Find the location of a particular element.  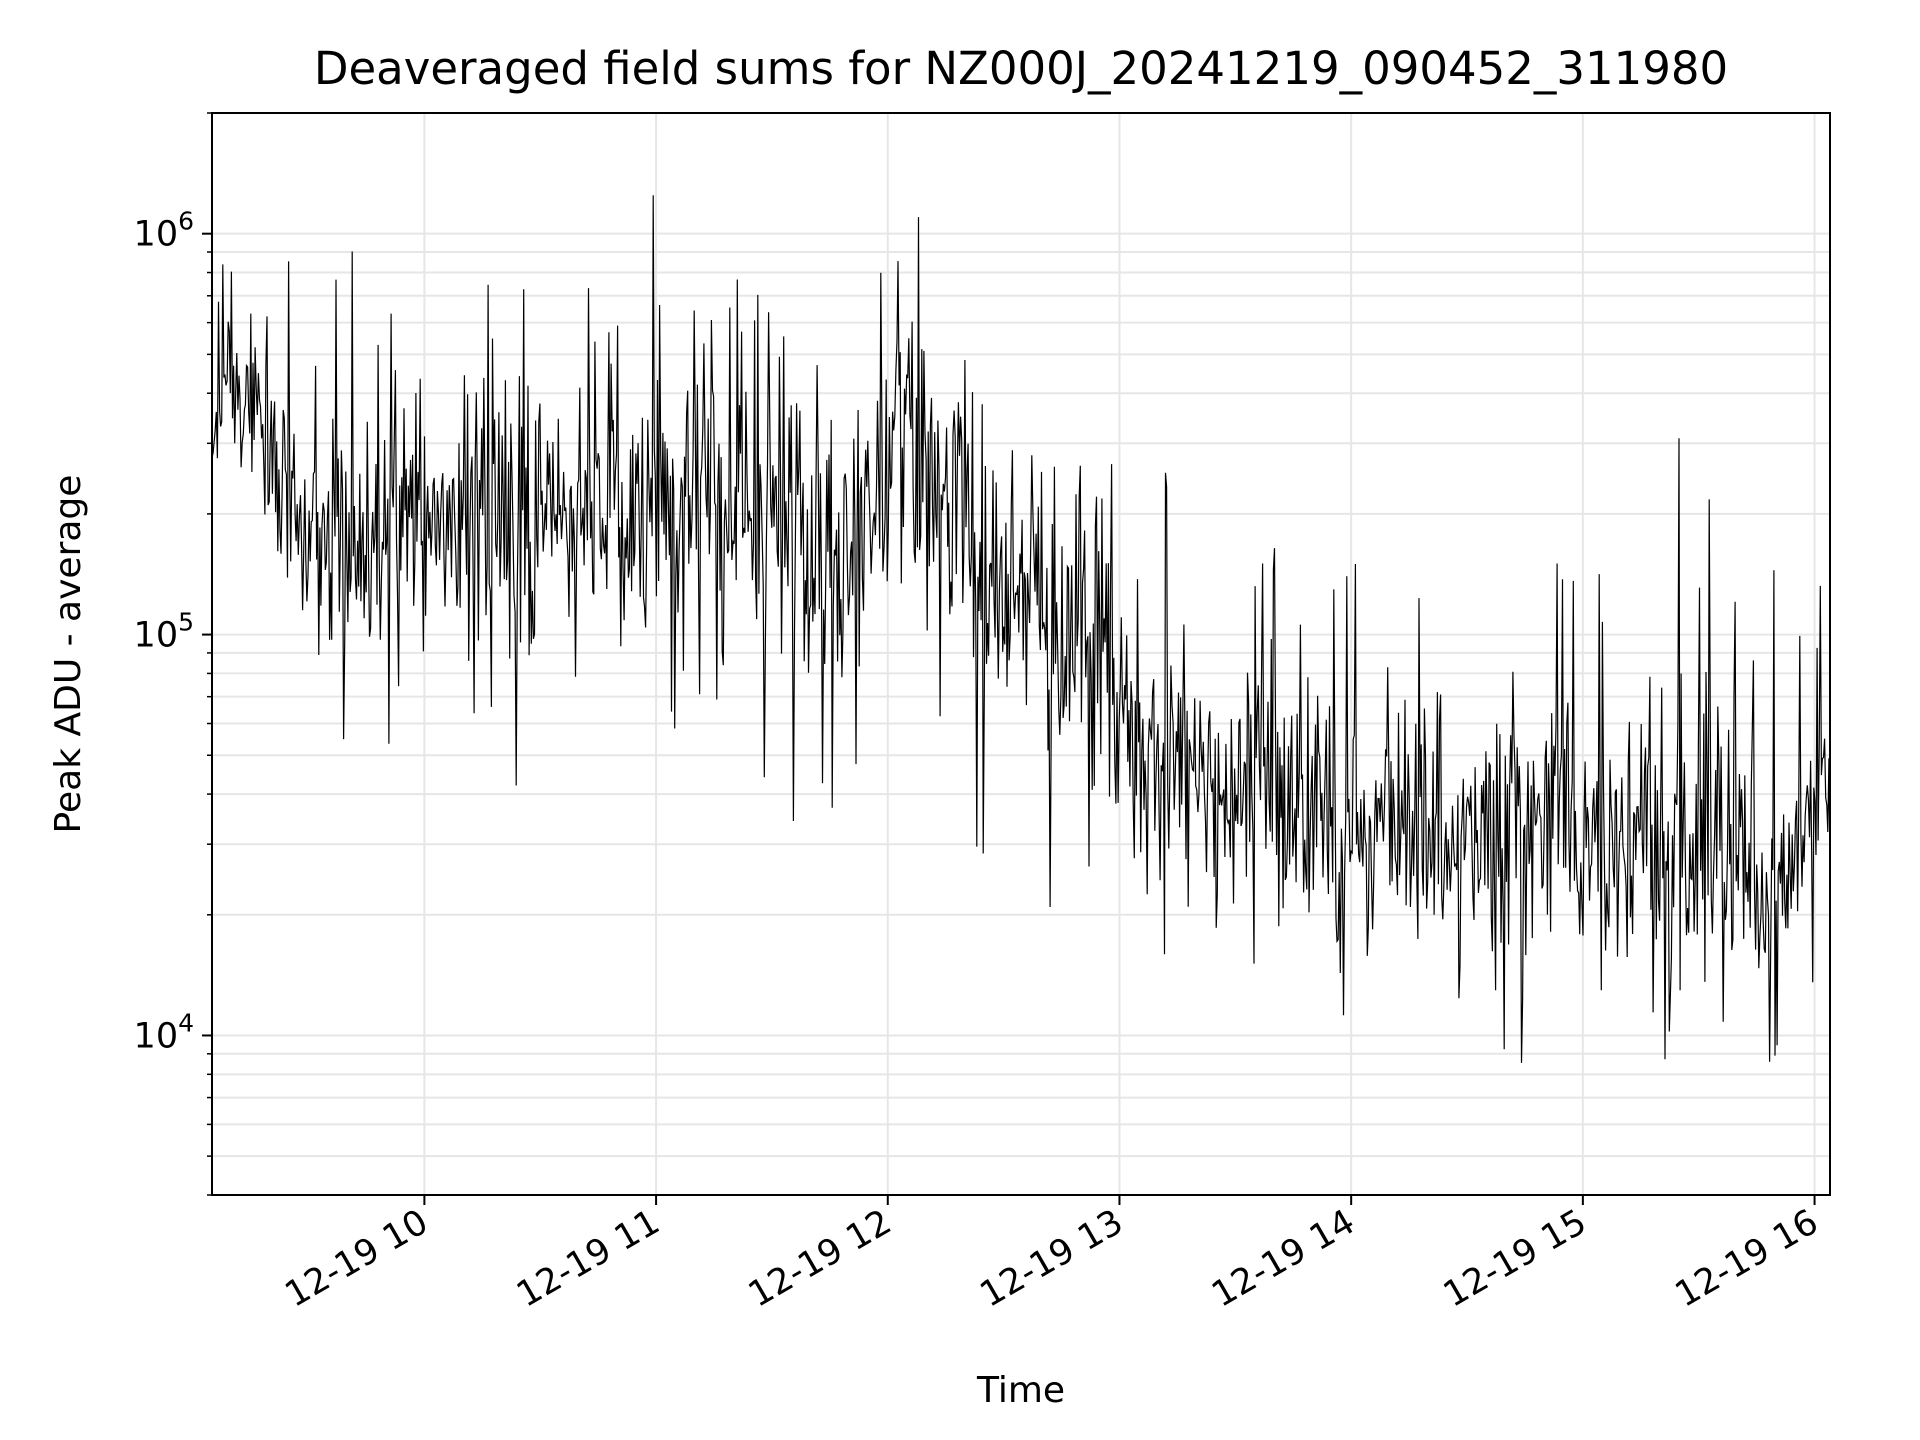

y-axis-label: Peak ADU - average is located at coordinates (68, 654).